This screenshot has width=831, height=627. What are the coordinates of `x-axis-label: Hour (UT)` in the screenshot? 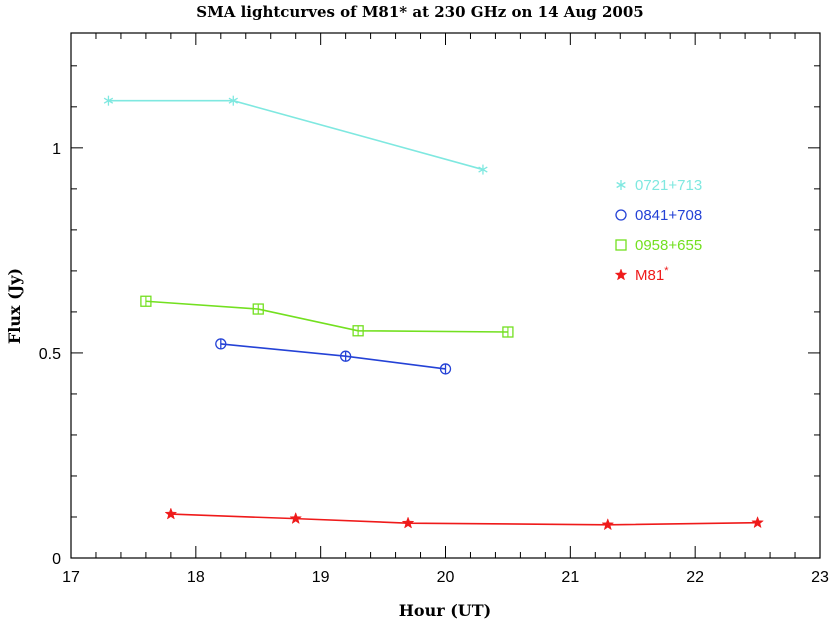 It's located at (445, 610).